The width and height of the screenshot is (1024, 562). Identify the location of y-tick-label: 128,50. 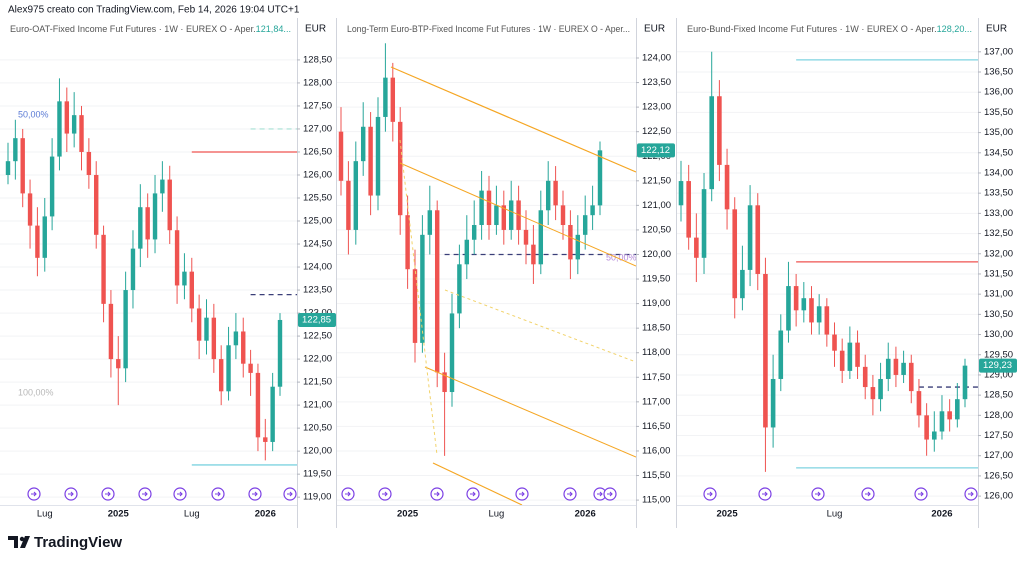
(317, 59).